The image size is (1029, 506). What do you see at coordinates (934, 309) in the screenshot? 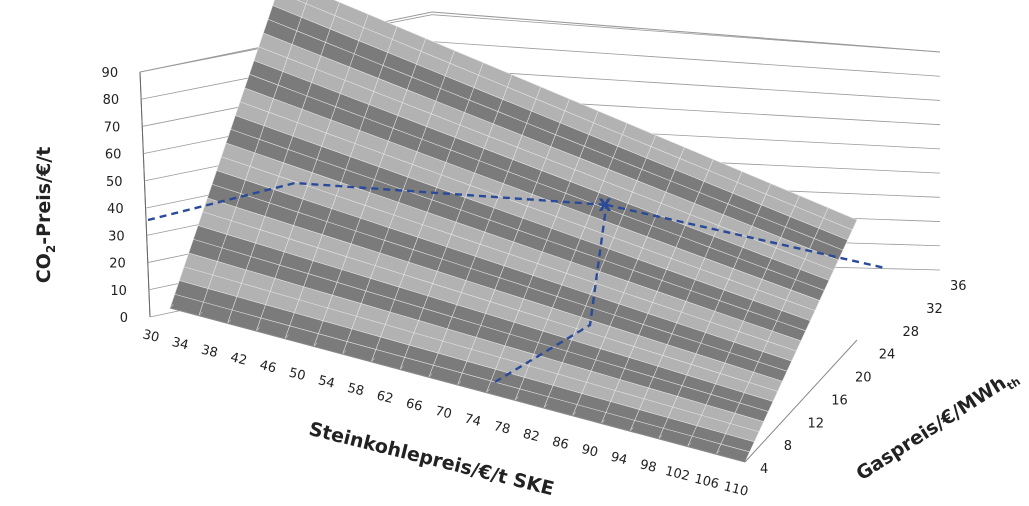
I see `z-tick-label: 32` at bounding box center [934, 309].